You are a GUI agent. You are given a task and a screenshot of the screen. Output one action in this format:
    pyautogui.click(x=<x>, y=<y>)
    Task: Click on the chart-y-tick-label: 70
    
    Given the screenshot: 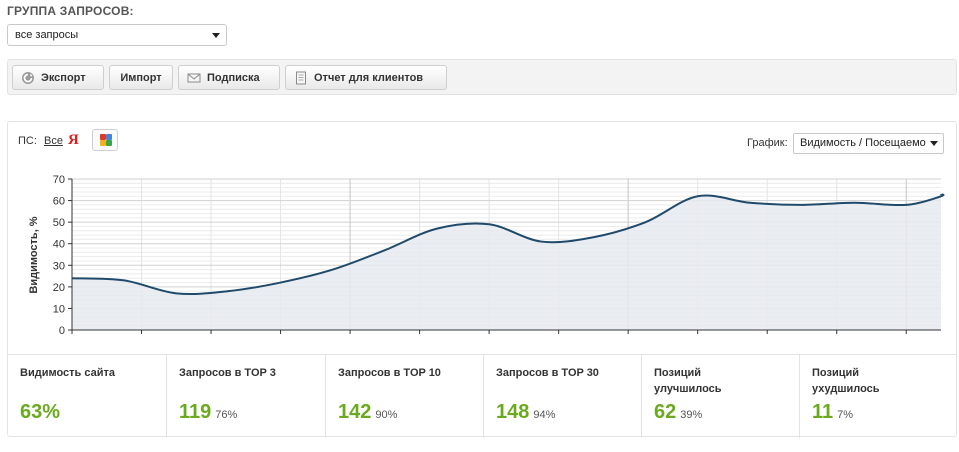 What is the action you would take?
    pyautogui.click(x=59, y=180)
    